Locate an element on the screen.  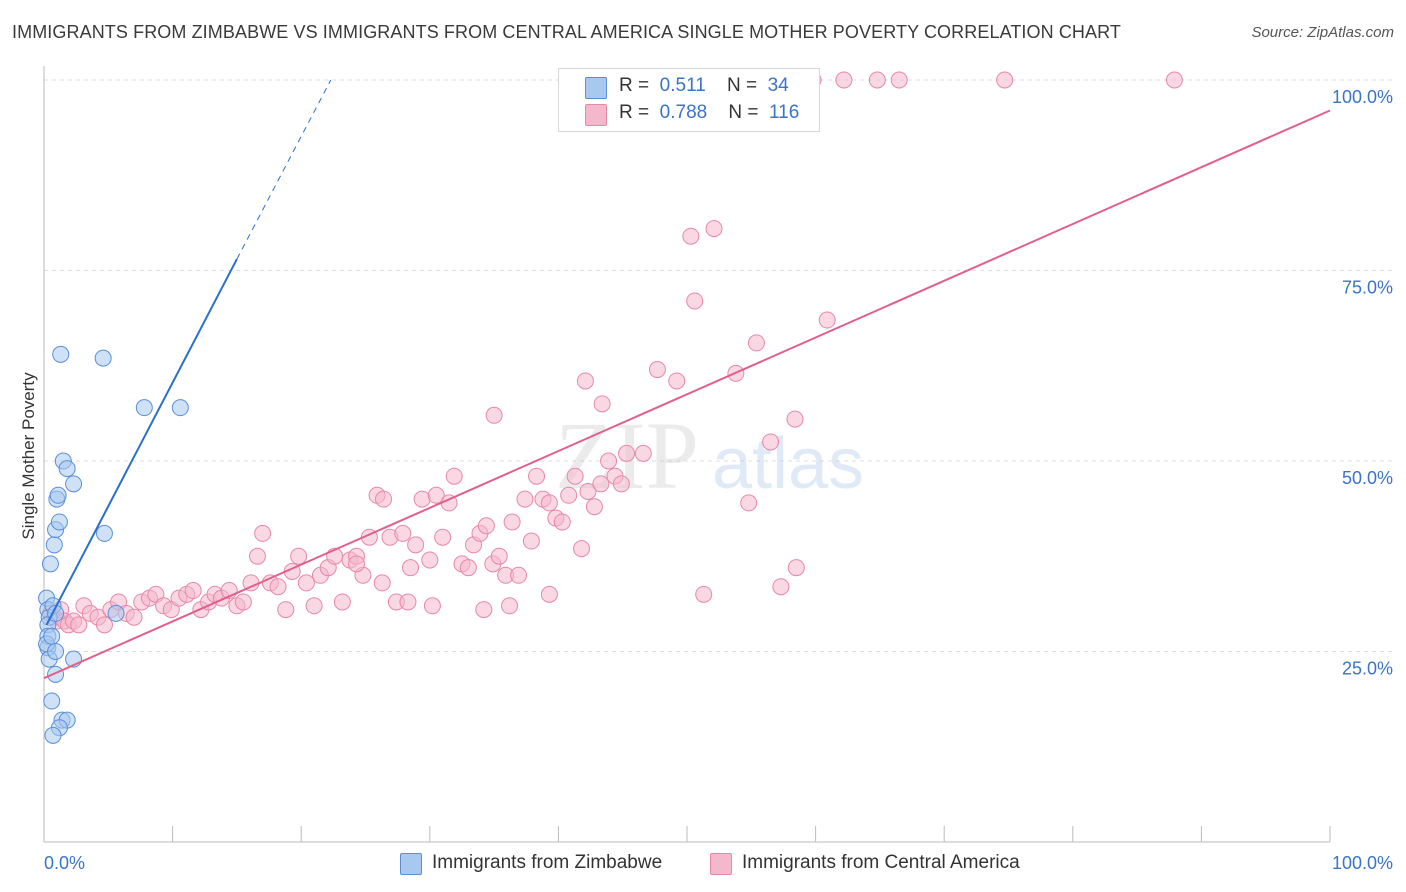
watermark-atlas: atlas is located at coordinates (788, 464).